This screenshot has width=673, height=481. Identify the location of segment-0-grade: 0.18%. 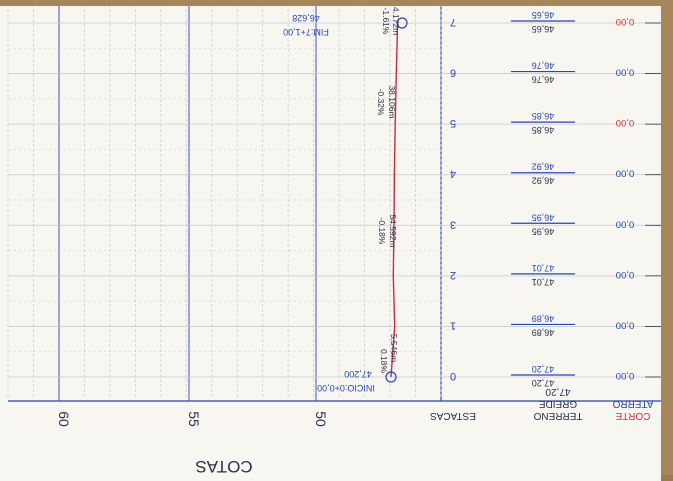
(384, 361).